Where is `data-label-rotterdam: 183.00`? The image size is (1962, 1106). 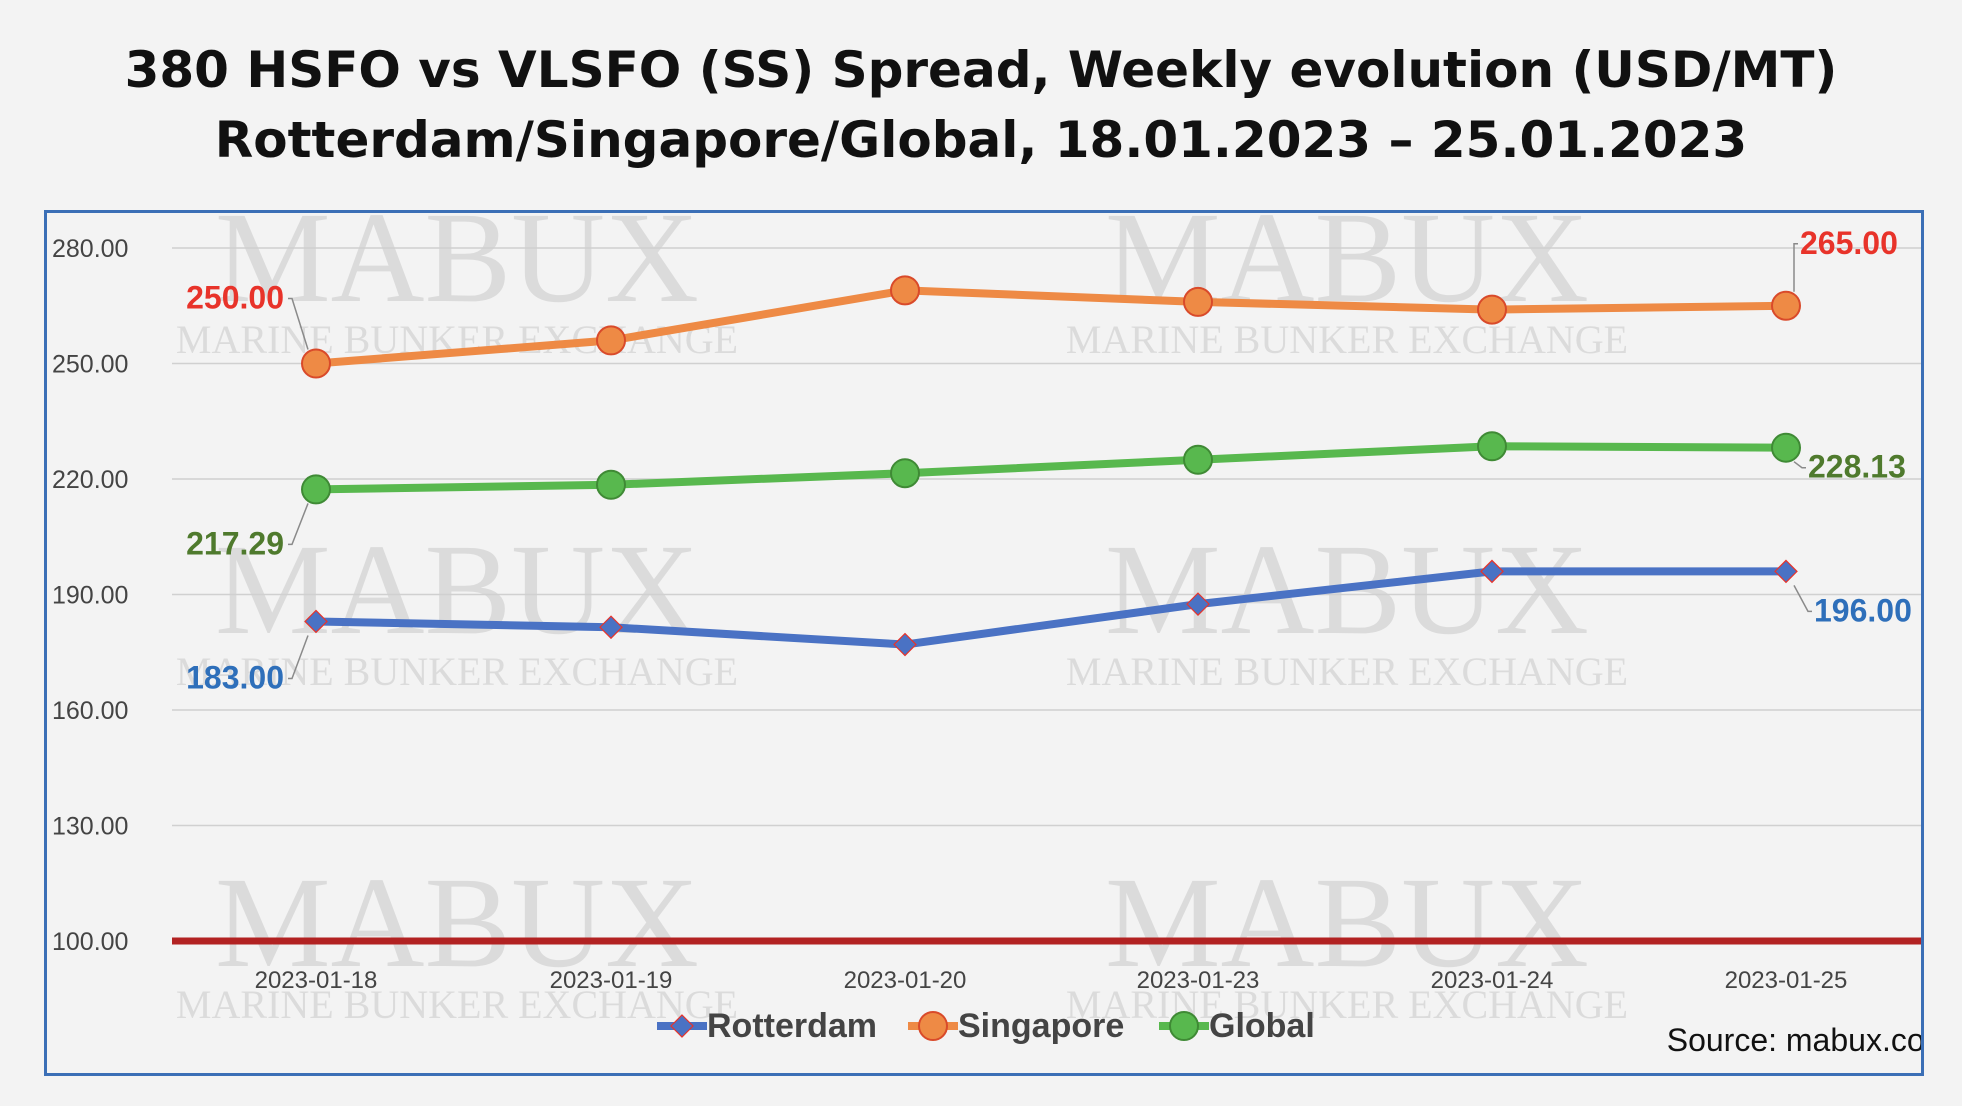
data-label-rotterdam: 183.00 is located at coordinates (235, 677).